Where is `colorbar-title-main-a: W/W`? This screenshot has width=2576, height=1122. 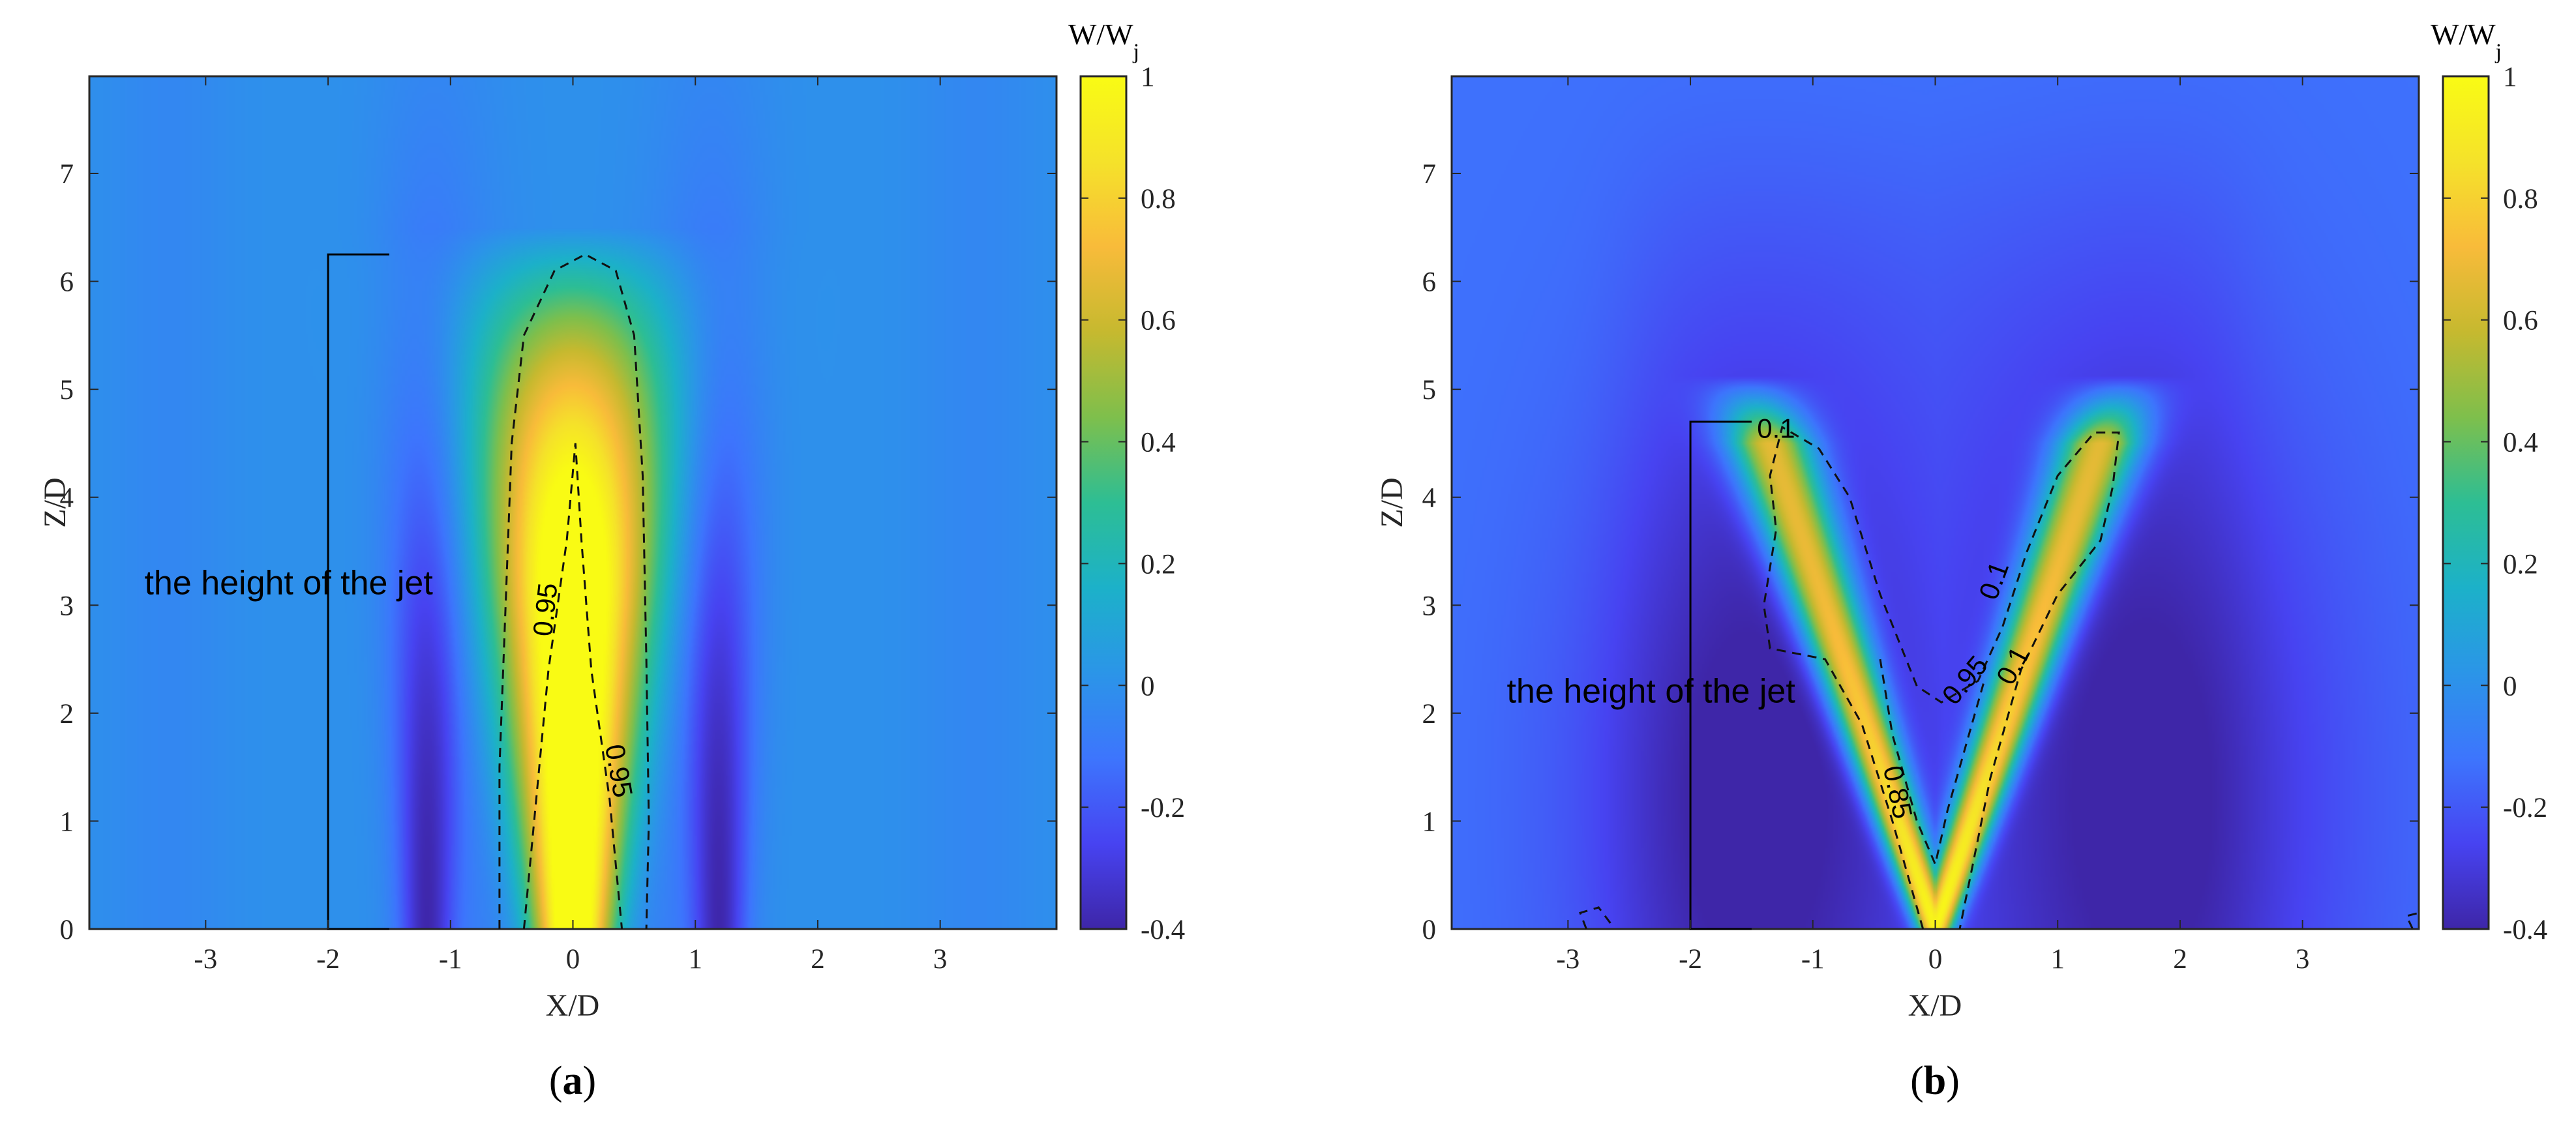
colorbar-title-main-a: W/W is located at coordinates (1100, 35).